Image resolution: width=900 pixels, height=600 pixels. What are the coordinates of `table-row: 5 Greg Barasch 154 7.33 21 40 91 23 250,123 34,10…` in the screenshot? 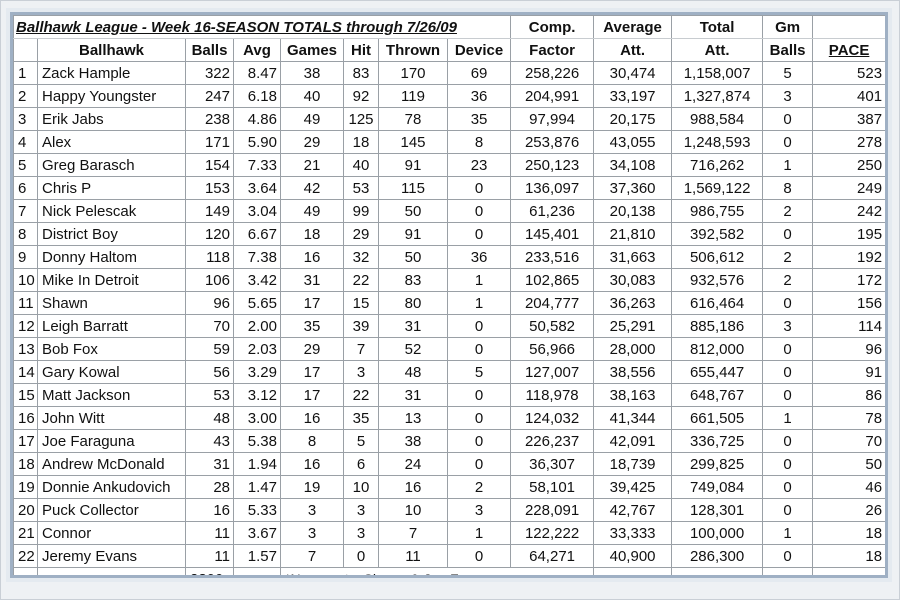 It's located at (449, 165).